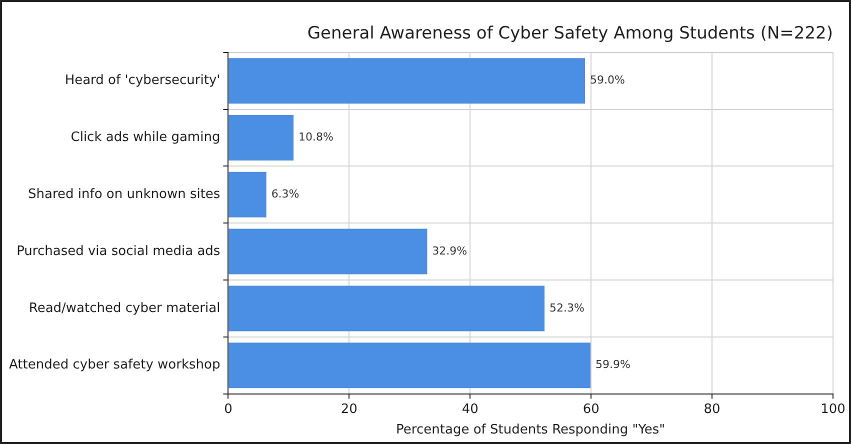 Image resolution: width=851 pixels, height=444 pixels. Describe the element at coordinates (316, 137) in the screenshot. I see `data-label: 10.8%` at that location.